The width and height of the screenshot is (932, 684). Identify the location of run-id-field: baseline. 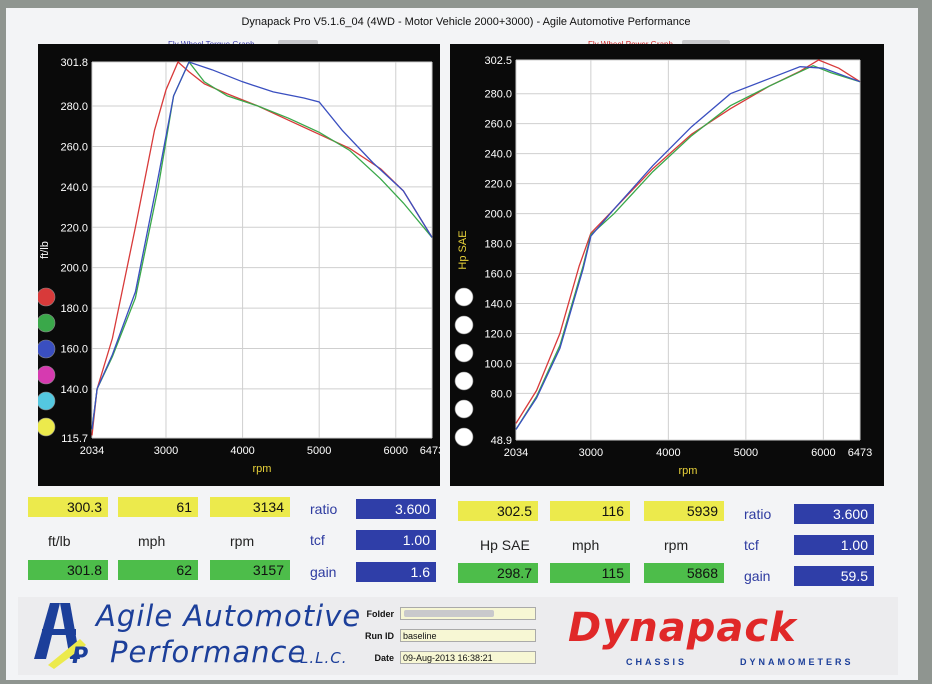
(468, 635).